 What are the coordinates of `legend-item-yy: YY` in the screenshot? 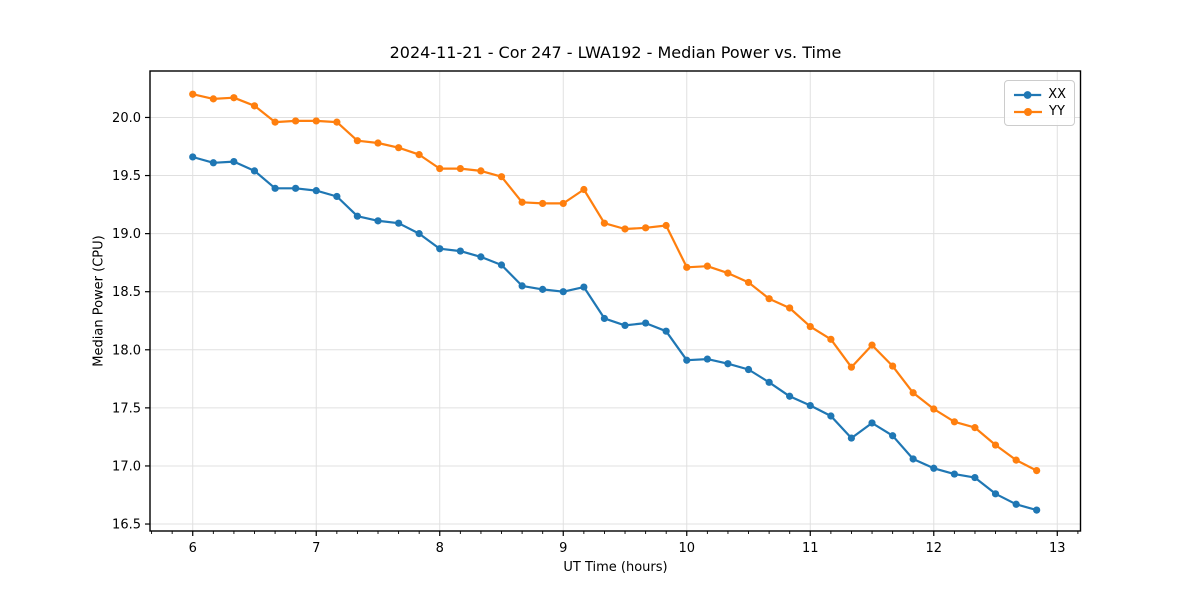 It's located at (1039, 112).